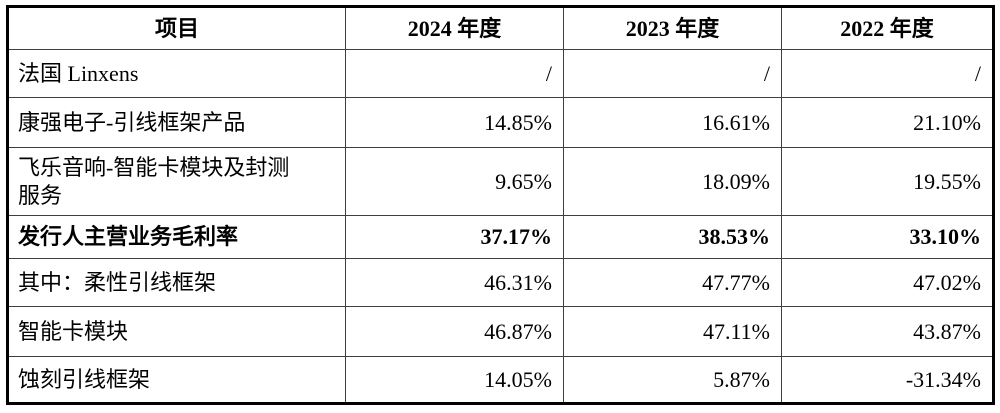  What do you see at coordinates (454, 73) in the screenshot?
I see `value-2024: /` at bounding box center [454, 73].